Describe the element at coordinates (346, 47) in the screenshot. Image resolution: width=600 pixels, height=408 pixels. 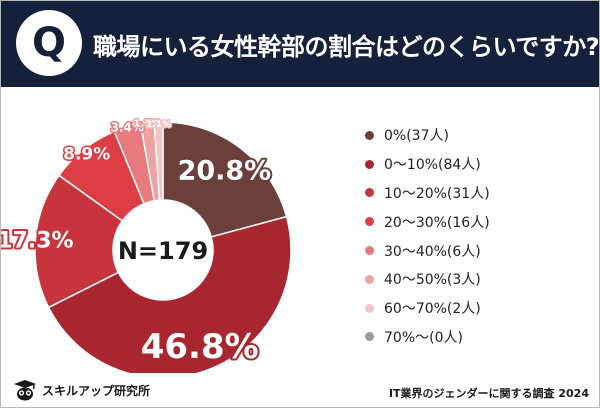
I see `question-title: 職場にいる女性幹部の割合はどのくらいですか?` at that location.